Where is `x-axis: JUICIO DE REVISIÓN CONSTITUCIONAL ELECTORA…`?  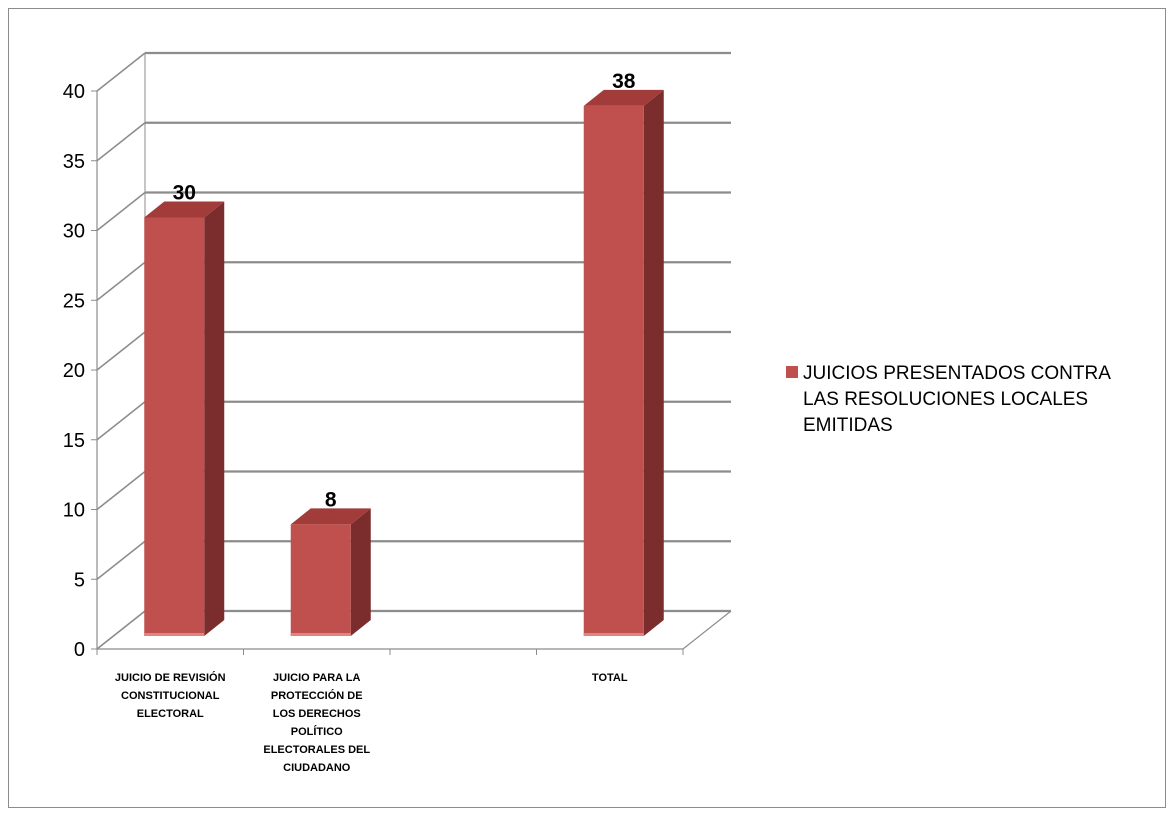 x-axis: JUICIO DE REVISIÓN CONSTITUCIONAL ELECTORA… is located at coordinates (390, 711).